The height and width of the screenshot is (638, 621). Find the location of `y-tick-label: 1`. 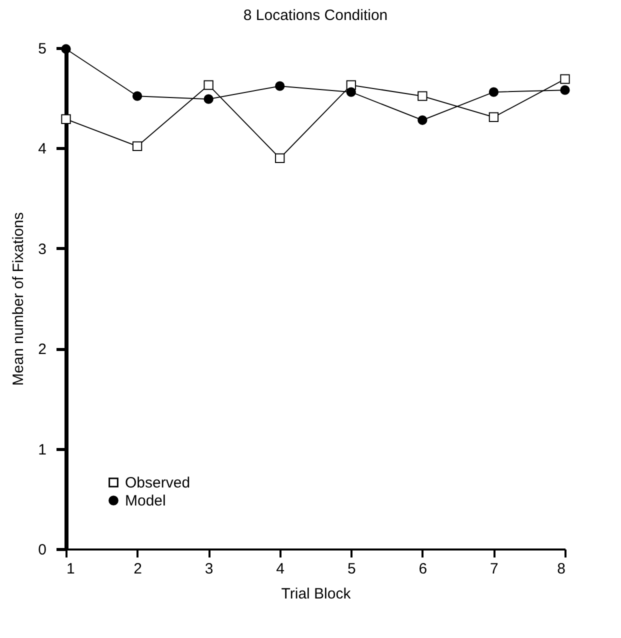

y-tick-label: 1 is located at coordinates (42, 449).